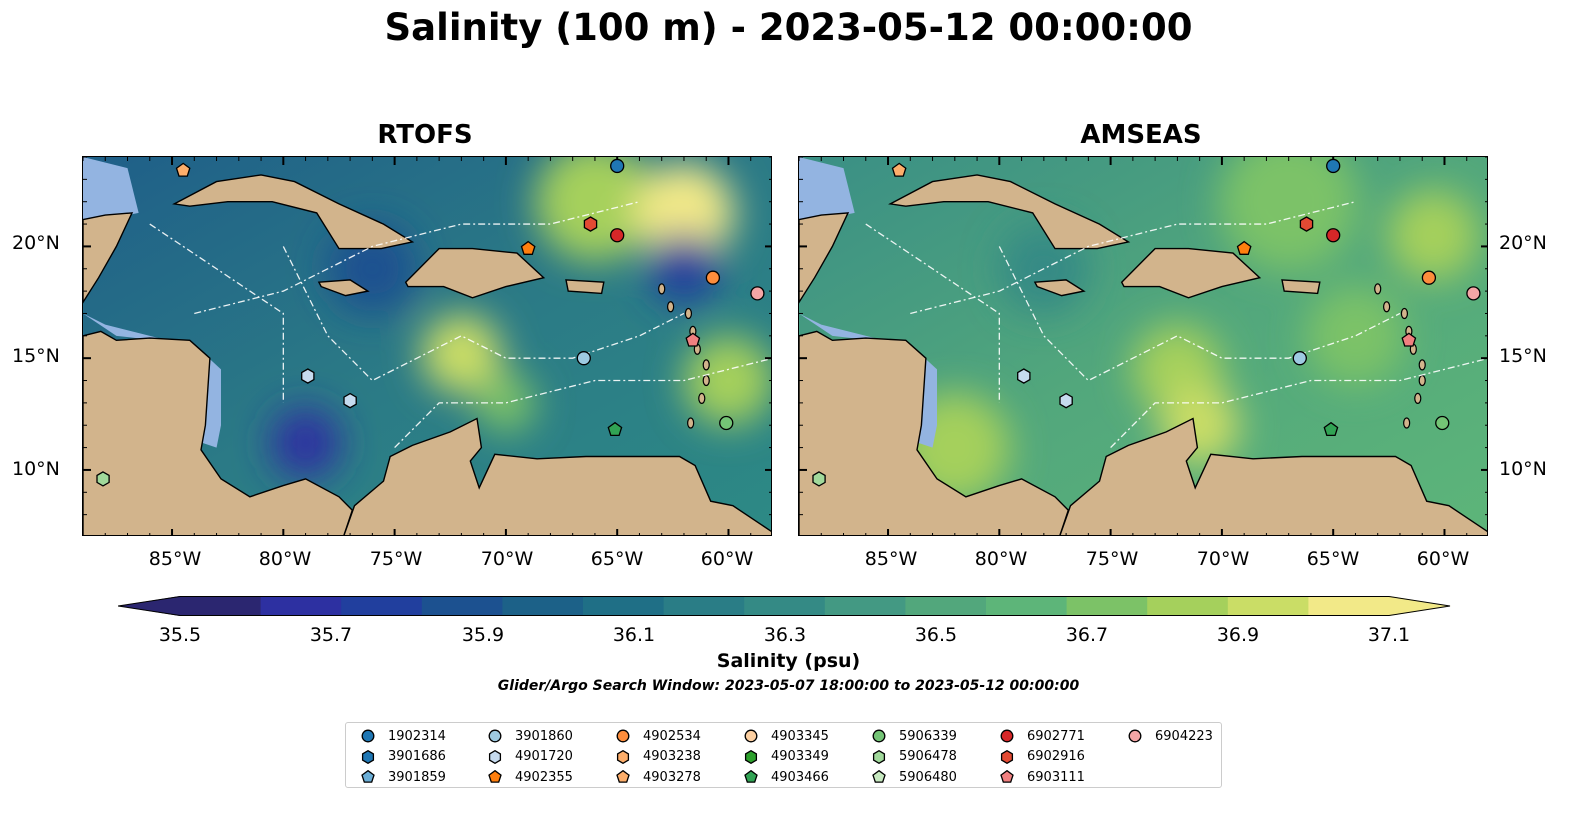  What do you see at coordinates (1523, 356) in the screenshot?
I see `lat-tick-15n: 15°N` at bounding box center [1523, 356].